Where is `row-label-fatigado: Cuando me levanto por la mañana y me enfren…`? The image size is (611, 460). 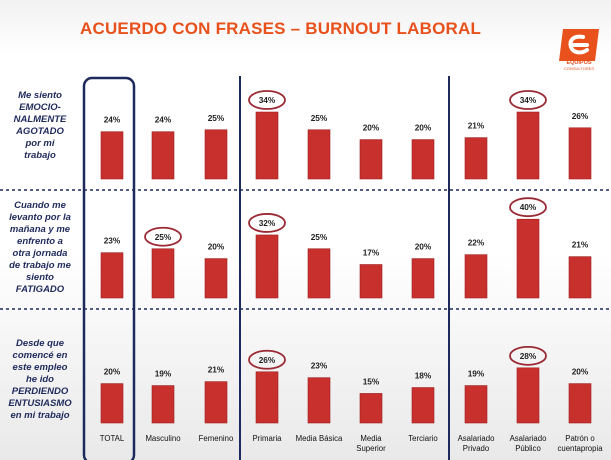 row-label-fatigado: Cuando me levanto por la mañana y me enfren… is located at coordinates (40, 248).